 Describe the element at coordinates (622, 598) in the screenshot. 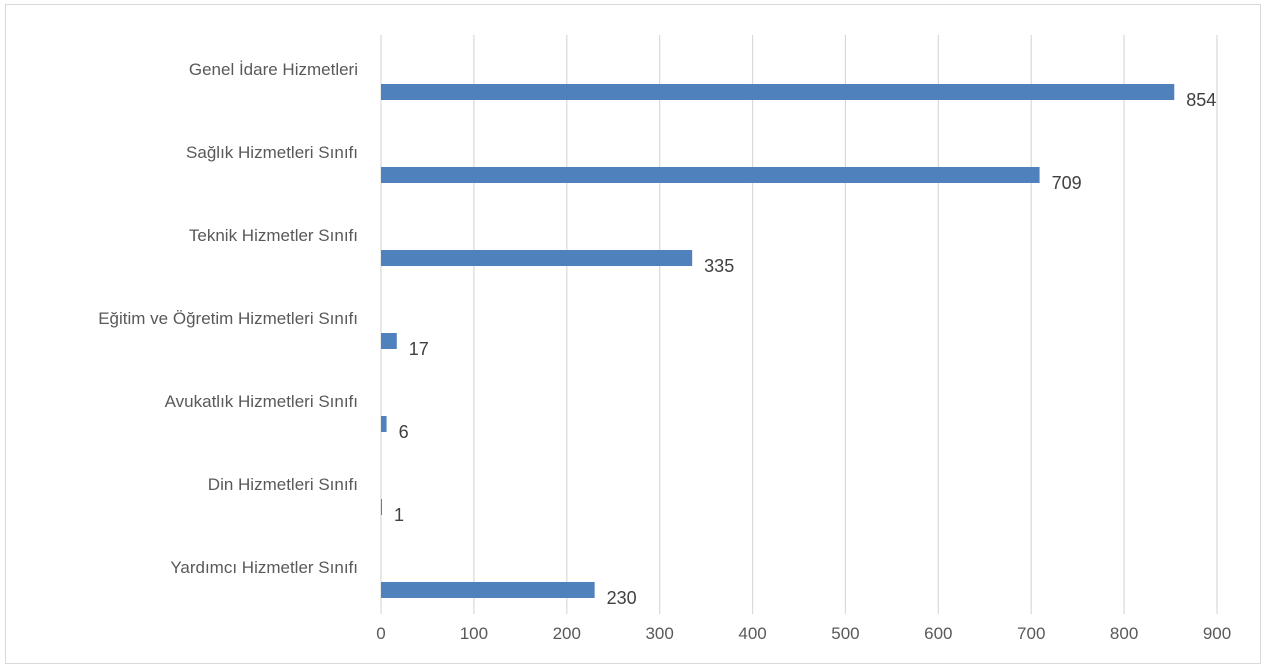

I see `data-label: 230` at that location.